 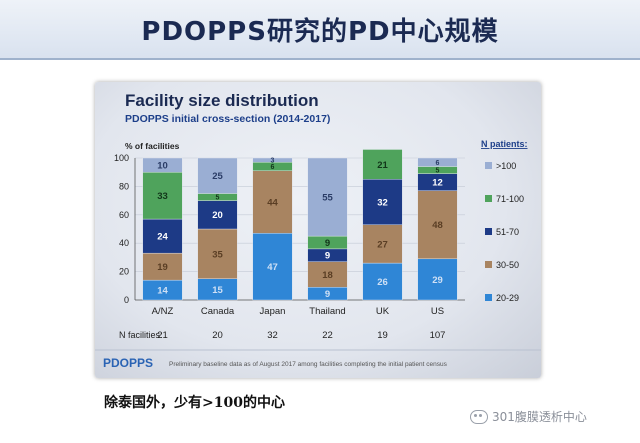 I want to click on pdopps-logo: PDOPPS, so click(x=128, y=363).